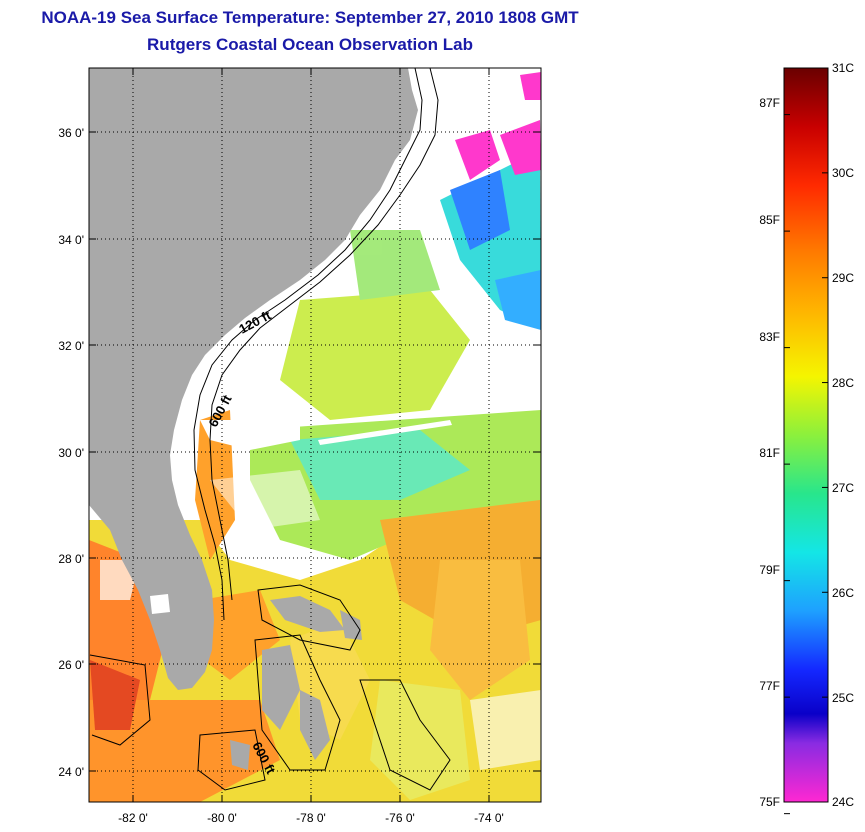 The width and height of the screenshot is (865, 832). What do you see at coordinates (843, 698) in the screenshot?
I see `colorbar-celsius-25: 25C` at bounding box center [843, 698].